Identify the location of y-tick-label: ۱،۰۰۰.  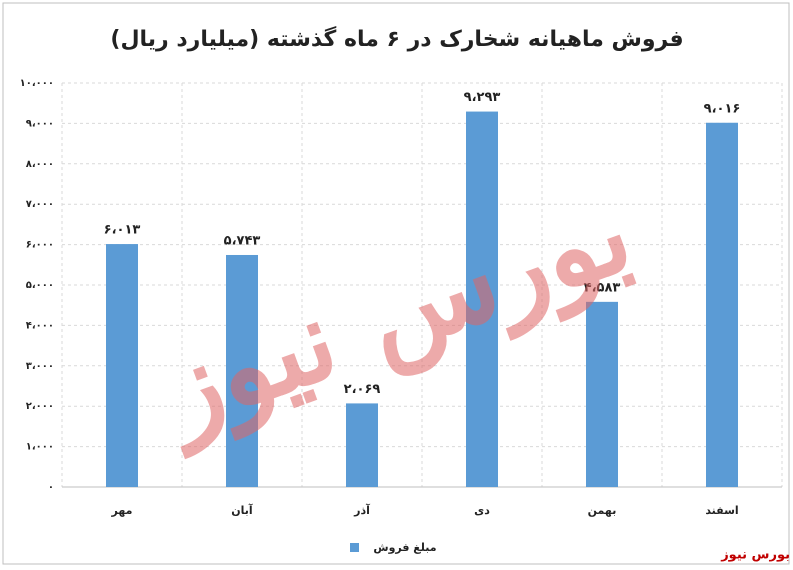
(40, 447).